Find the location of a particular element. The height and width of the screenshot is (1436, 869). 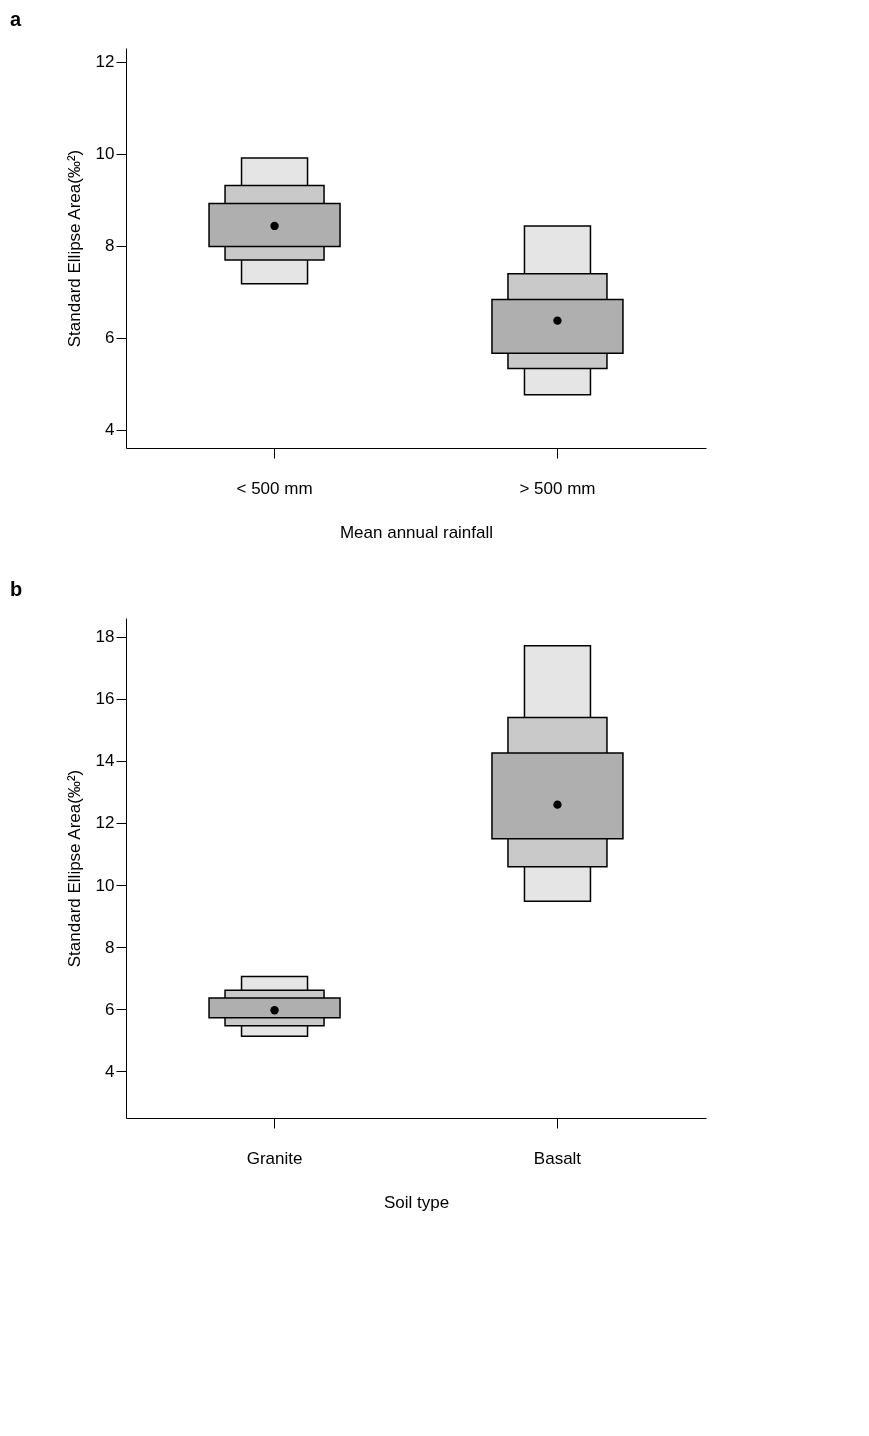

x-axis-title: Soil type is located at coordinates (416, 1202).